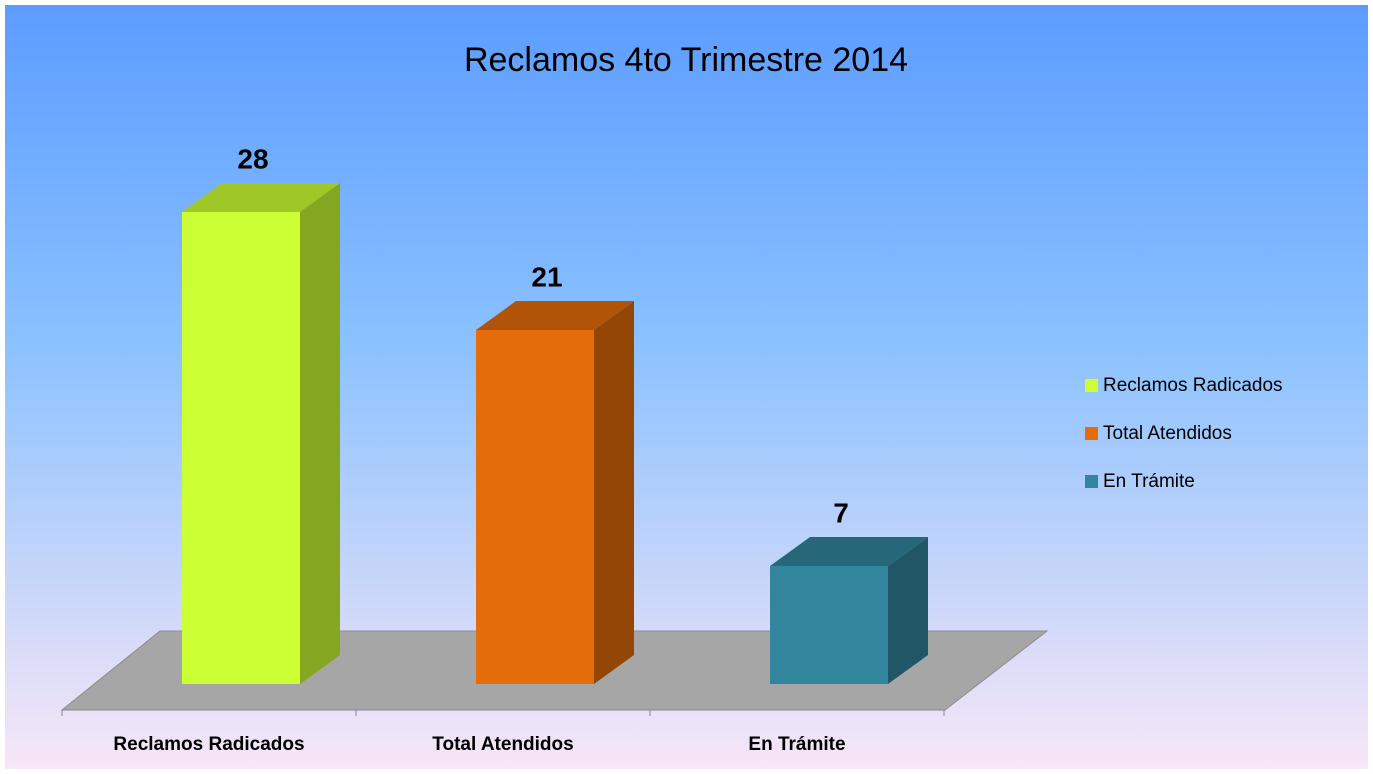 The image size is (1373, 774). I want to click on x-tick-label: Reclamos Radicados, so click(208, 744).